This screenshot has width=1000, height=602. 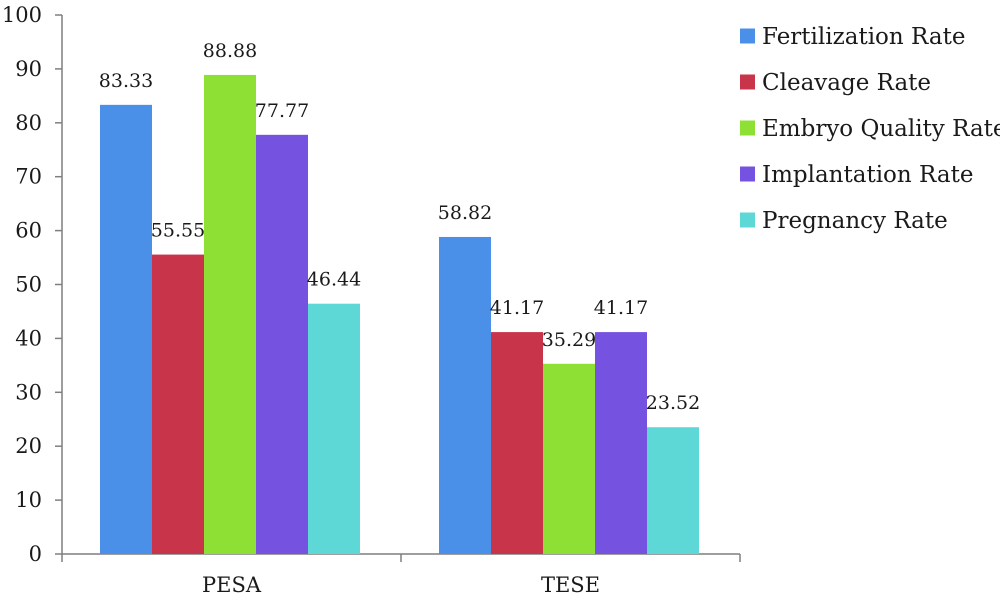 What do you see at coordinates (855, 221) in the screenshot?
I see `legend-label: Pregnancy Rate` at bounding box center [855, 221].